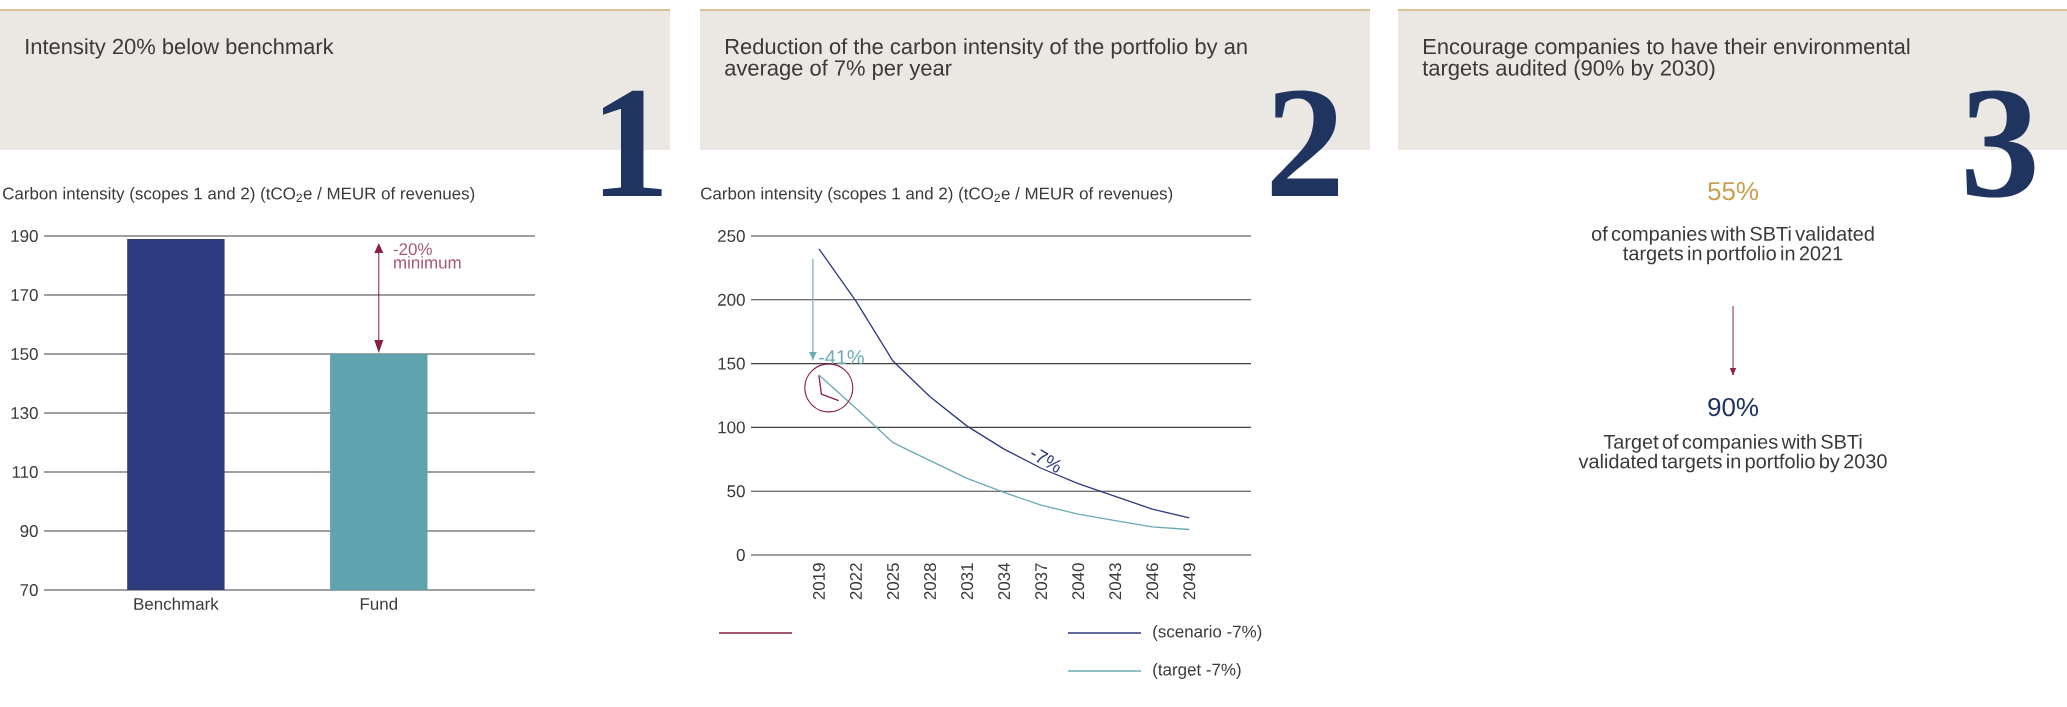 This screenshot has width=2067, height=707. What do you see at coordinates (1197, 671) in the screenshot?
I see `legend-label: (target -7%)` at bounding box center [1197, 671].